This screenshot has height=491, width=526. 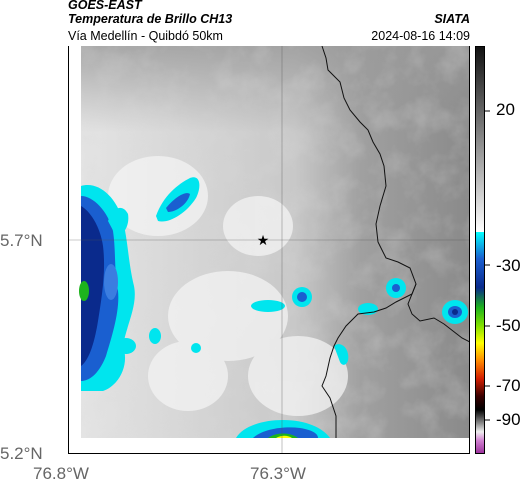 I want to click on cold-cloud-south, so click(x=283, y=429).